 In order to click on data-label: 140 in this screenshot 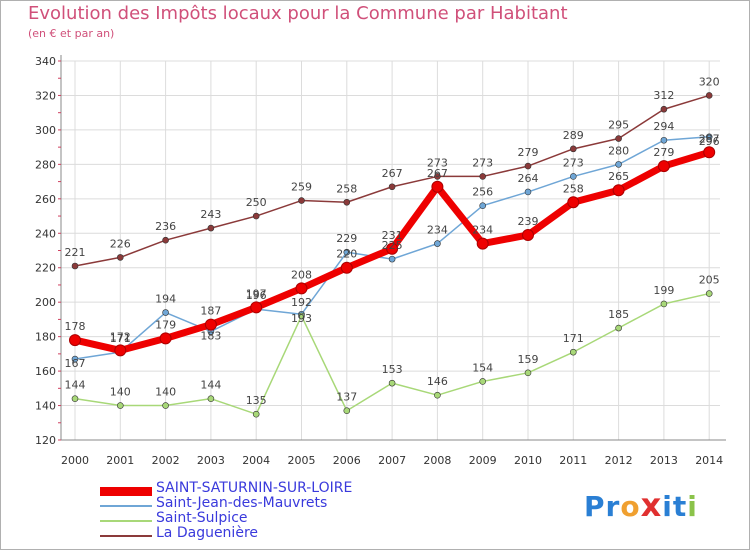, I will do `click(120, 392)`.